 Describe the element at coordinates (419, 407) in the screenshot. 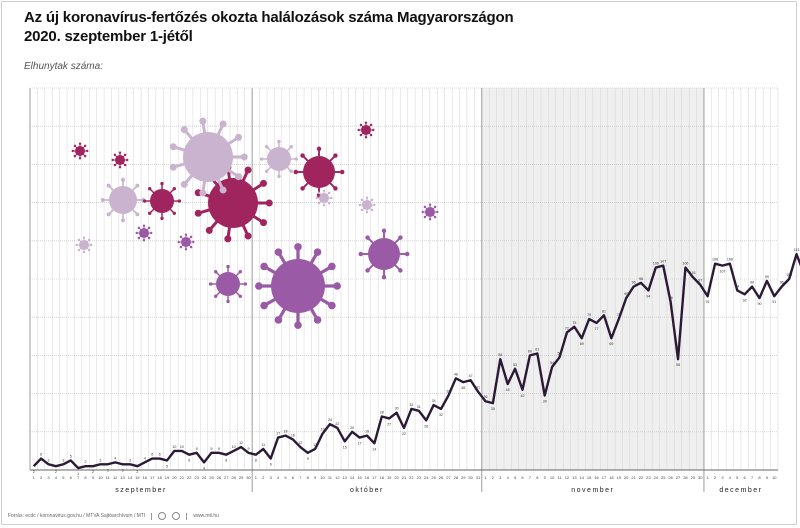

I see `data-label: 31` at that location.